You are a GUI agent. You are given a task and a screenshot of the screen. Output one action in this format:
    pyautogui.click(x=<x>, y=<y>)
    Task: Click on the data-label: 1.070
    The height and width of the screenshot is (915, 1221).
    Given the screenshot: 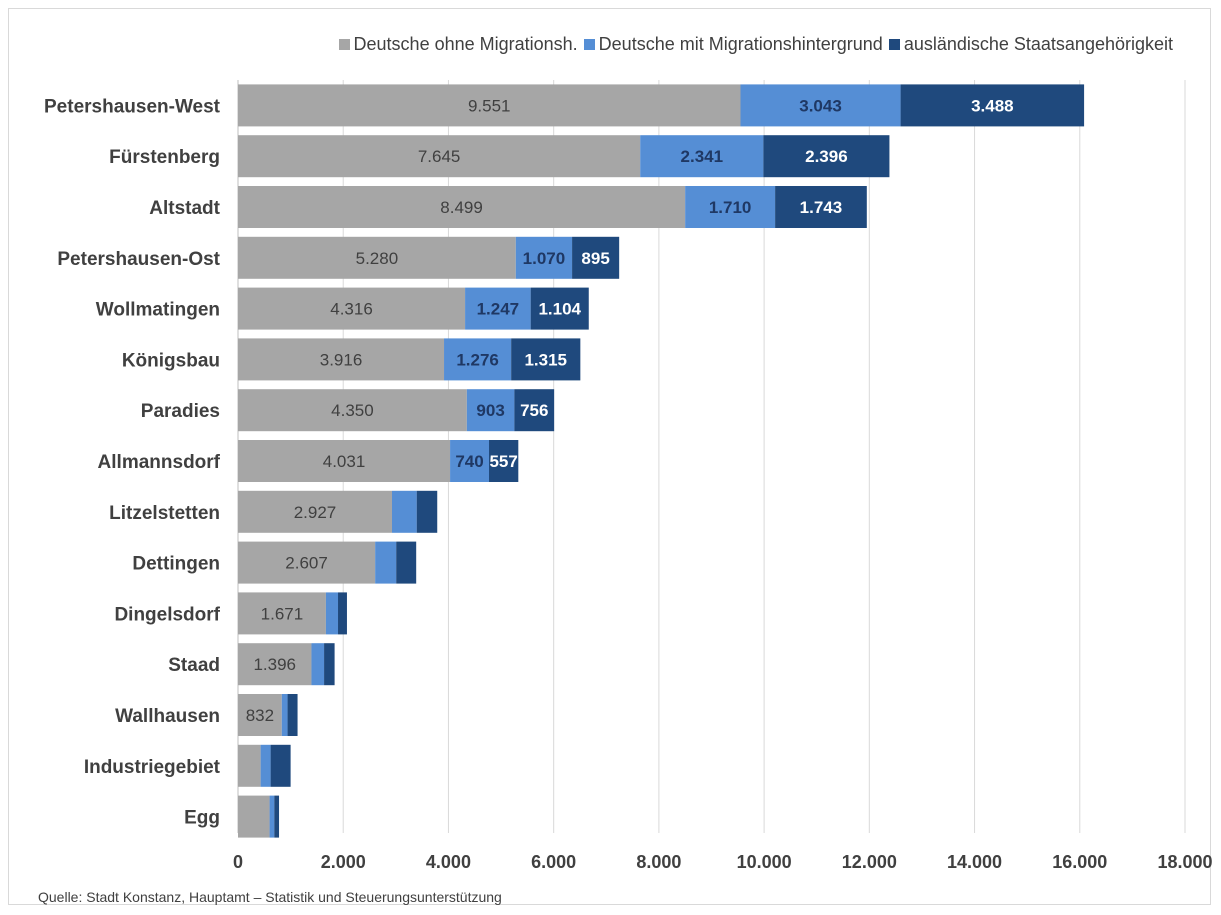 What is the action you would take?
    pyautogui.click(x=544, y=258)
    